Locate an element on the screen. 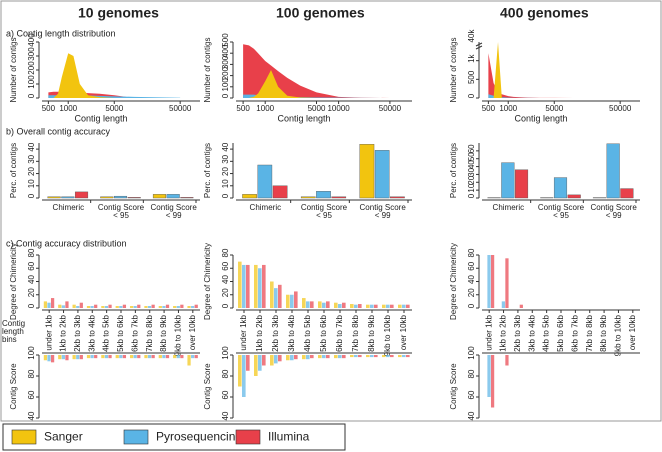 The height and width of the screenshot is (452, 662). legend-label: Pyrosequencing is located at coordinates (199, 437).